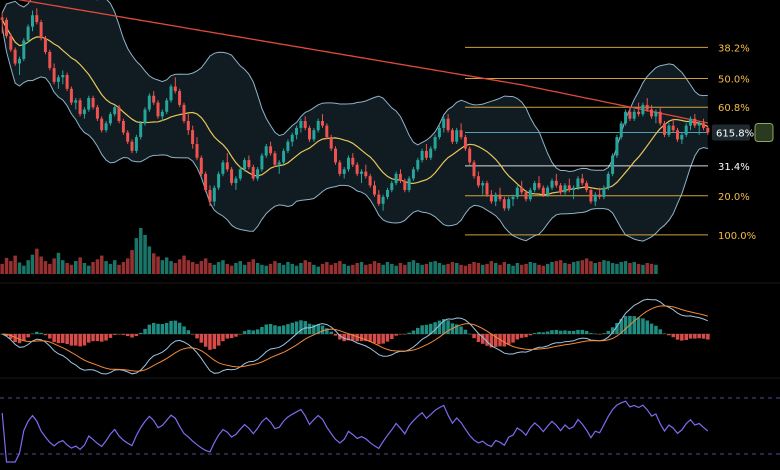 The width and height of the screenshot is (780, 470). What do you see at coordinates (734, 48) in the screenshot?
I see `fib-level-label: 38.2%` at bounding box center [734, 48].